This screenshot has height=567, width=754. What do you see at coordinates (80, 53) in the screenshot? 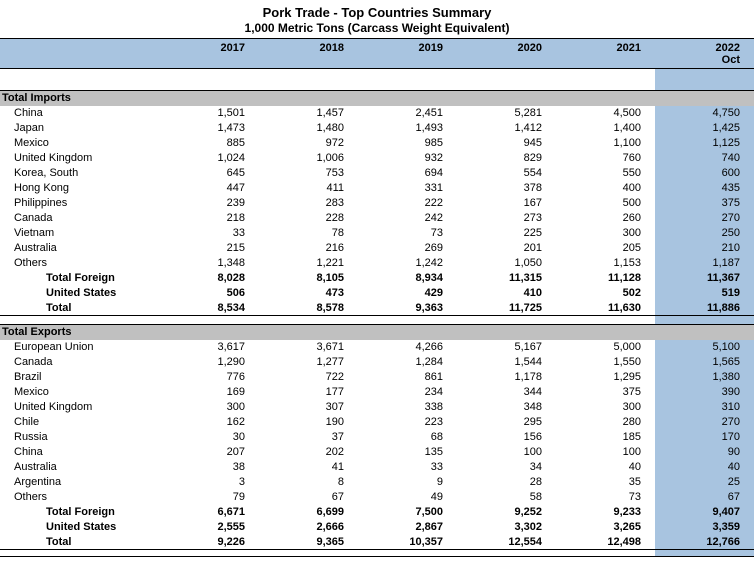
I see `corner-header-cell` at bounding box center [80, 53].